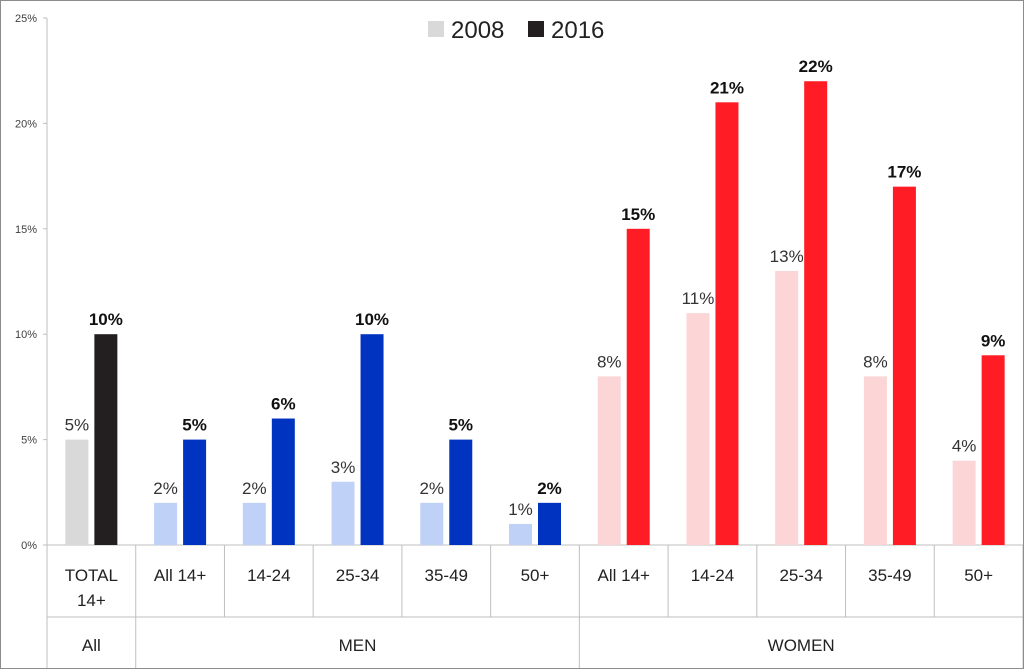 The height and width of the screenshot is (669, 1024). Describe the element at coordinates (29, 546) in the screenshot. I see `y-tick-label: 0%` at that location.